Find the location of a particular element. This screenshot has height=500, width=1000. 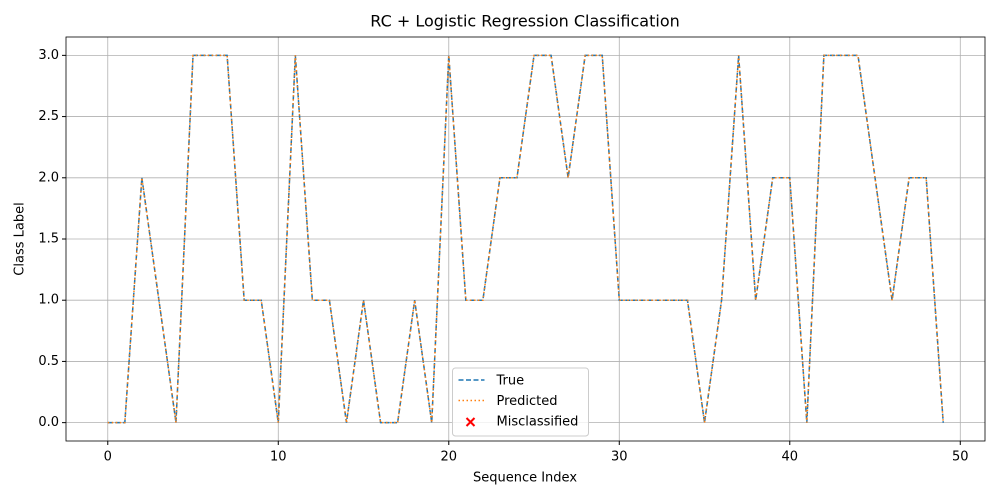

legend-label: Predicted is located at coordinates (527, 401).